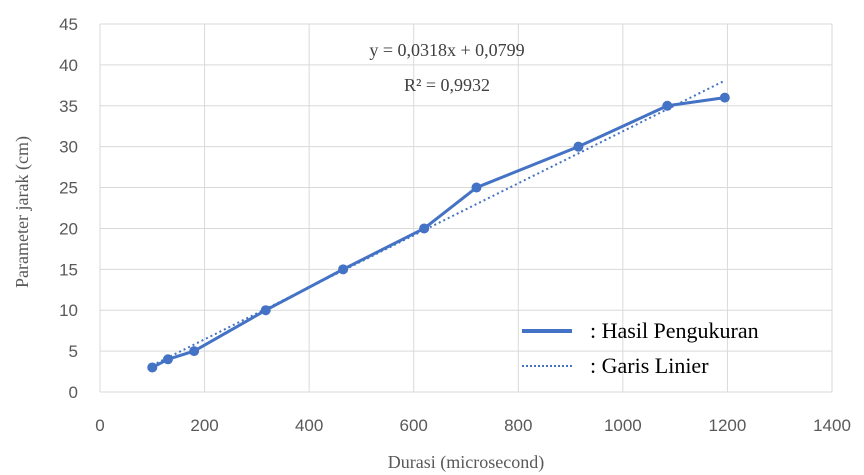 This screenshot has height=475, width=864. What do you see at coordinates (466, 462) in the screenshot?
I see `x-axis-title: Durasi (microsecond)` at bounding box center [466, 462].